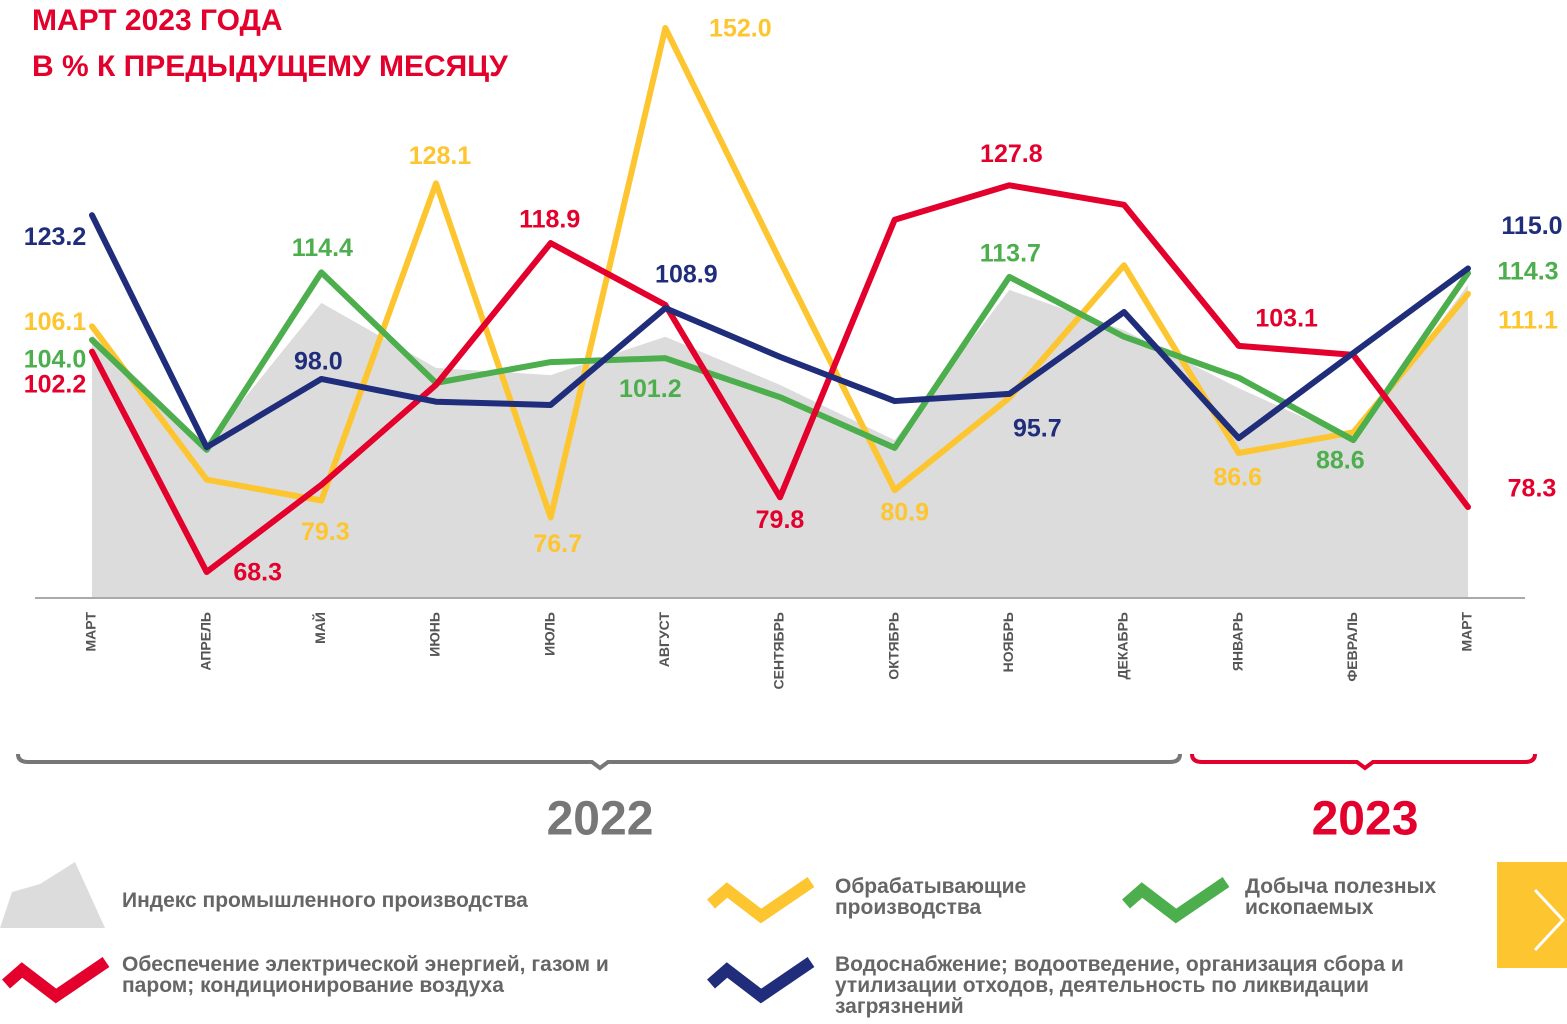 The width and height of the screenshot is (1567, 1024). What do you see at coordinates (549, 634) in the screenshot?
I see `x-tick-label: ИЮЛЬ` at bounding box center [549, 634].